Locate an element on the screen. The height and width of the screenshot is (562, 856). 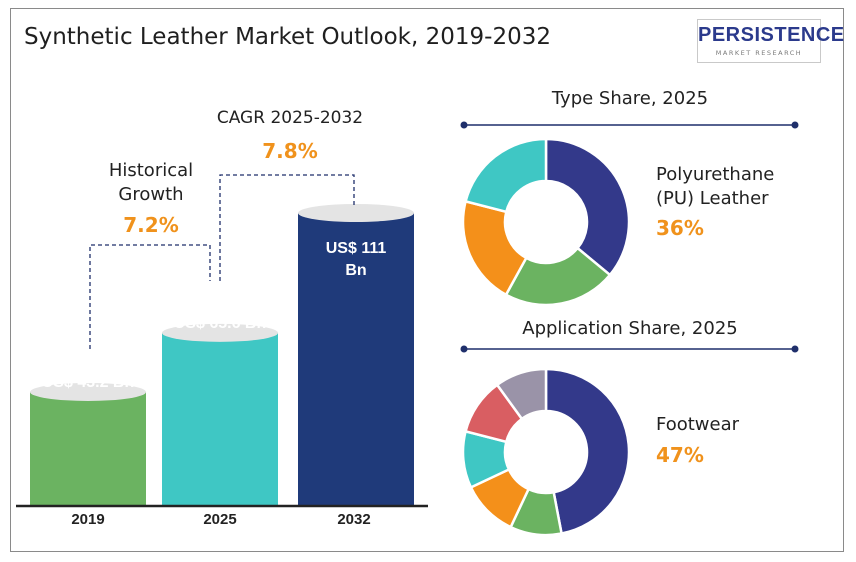
bar-label-2032: US$ 111 Bn is located at coordinates (356, 259).